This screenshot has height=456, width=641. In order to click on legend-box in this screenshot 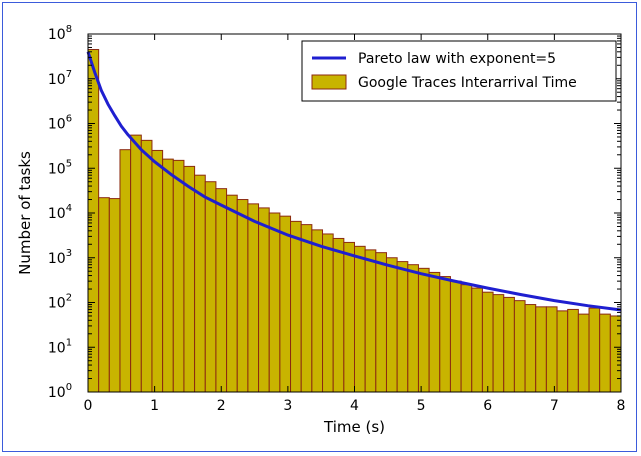, I will do `click(459, 71)`.